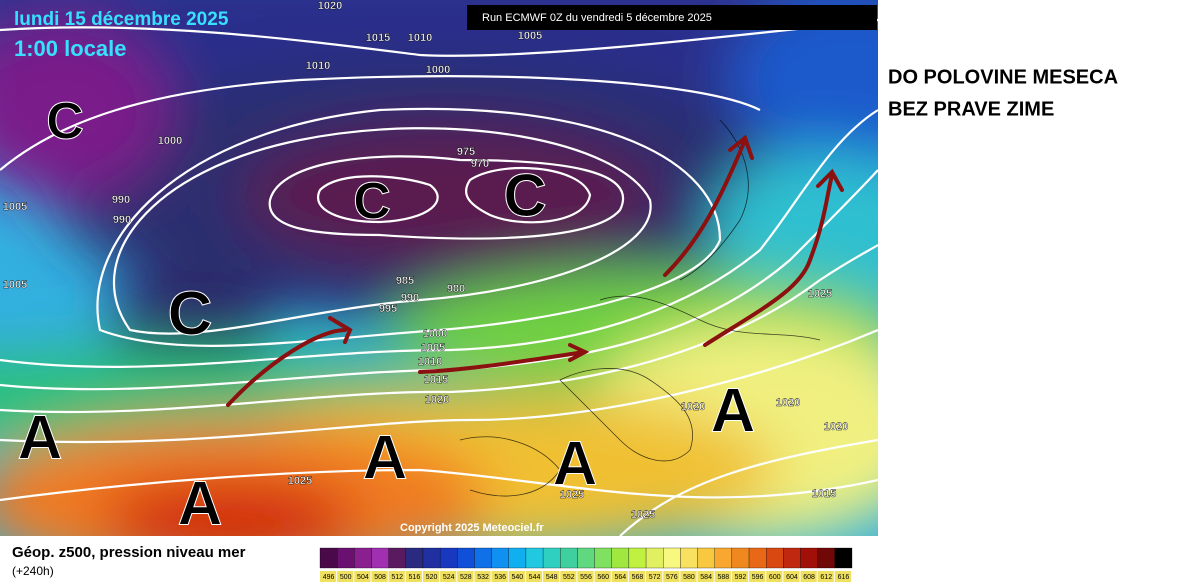 The height and width of the screenshot is (585, 1200). What do you see at coordinates (518, 577) in the screenshot?
I see `colorbar-label: 540` at bounding box center [518, 577].